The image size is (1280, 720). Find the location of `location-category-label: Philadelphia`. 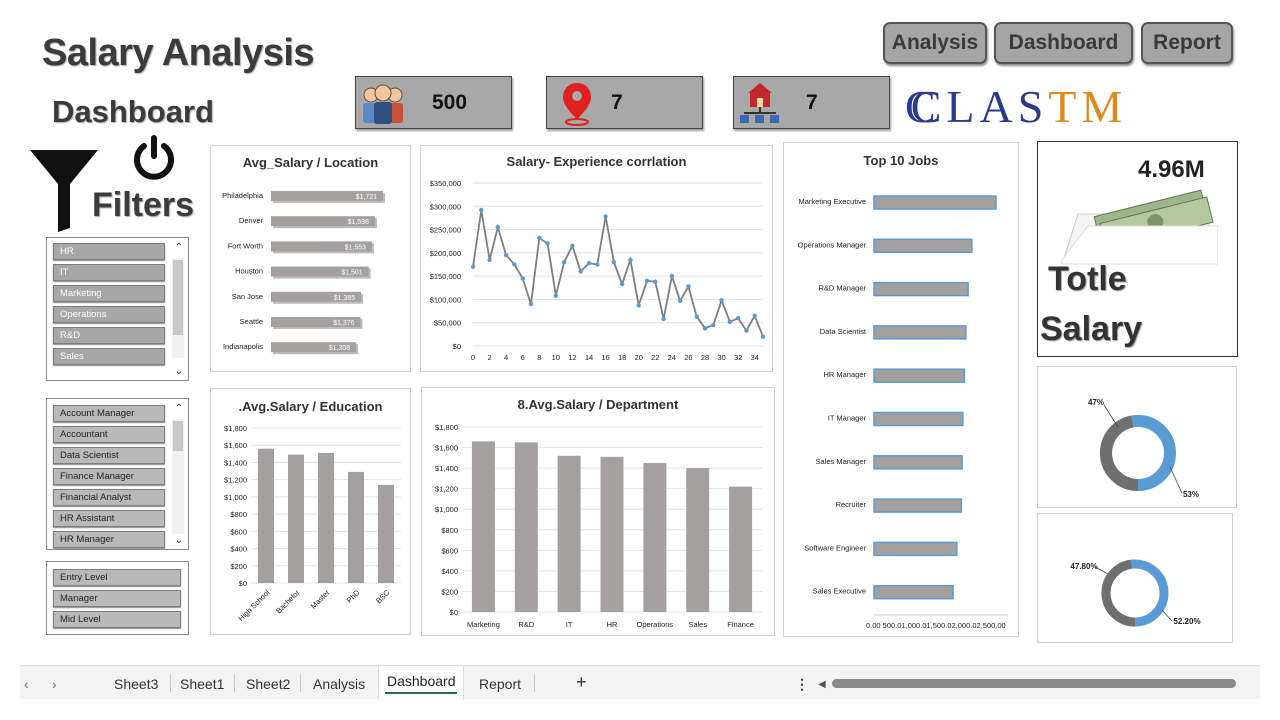

location-category-label: Philadelphia is located at coordinates (243, 195).